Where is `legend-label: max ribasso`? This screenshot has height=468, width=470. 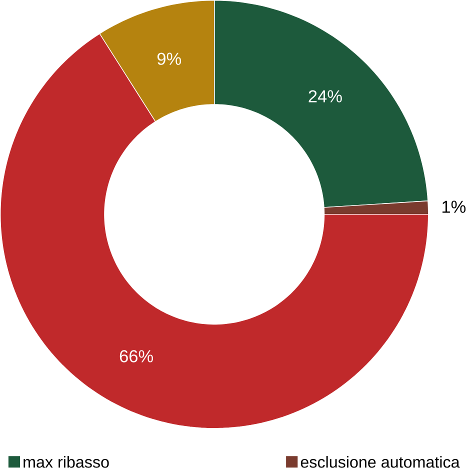
legend-label: max ribasso is located at coordinates (66, 462).